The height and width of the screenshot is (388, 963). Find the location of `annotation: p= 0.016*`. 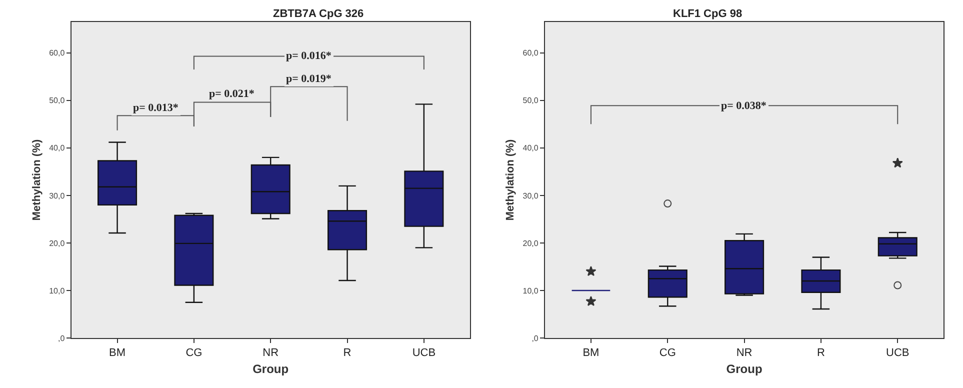

annotation: p= 0.016* is located at coordinates (309, 56).